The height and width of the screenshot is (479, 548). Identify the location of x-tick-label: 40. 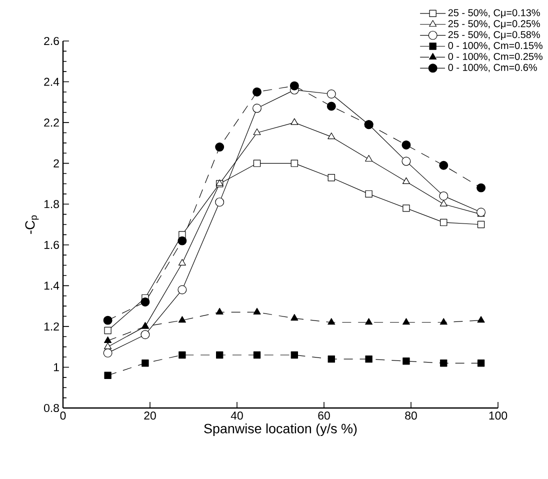
(236, 416).